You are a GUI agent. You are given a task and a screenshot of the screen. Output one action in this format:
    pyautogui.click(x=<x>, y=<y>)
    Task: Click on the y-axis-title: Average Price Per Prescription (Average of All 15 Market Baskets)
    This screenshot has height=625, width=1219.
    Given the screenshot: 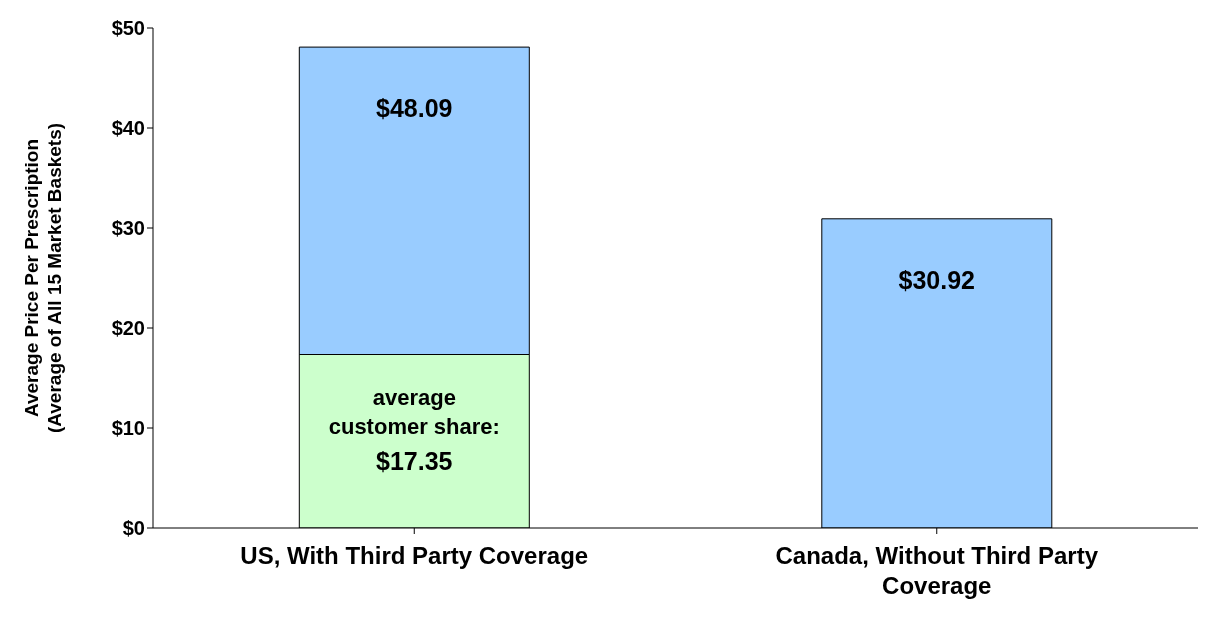 What is the action you would take?
    pyautogui.click(x=43, y=278)
    